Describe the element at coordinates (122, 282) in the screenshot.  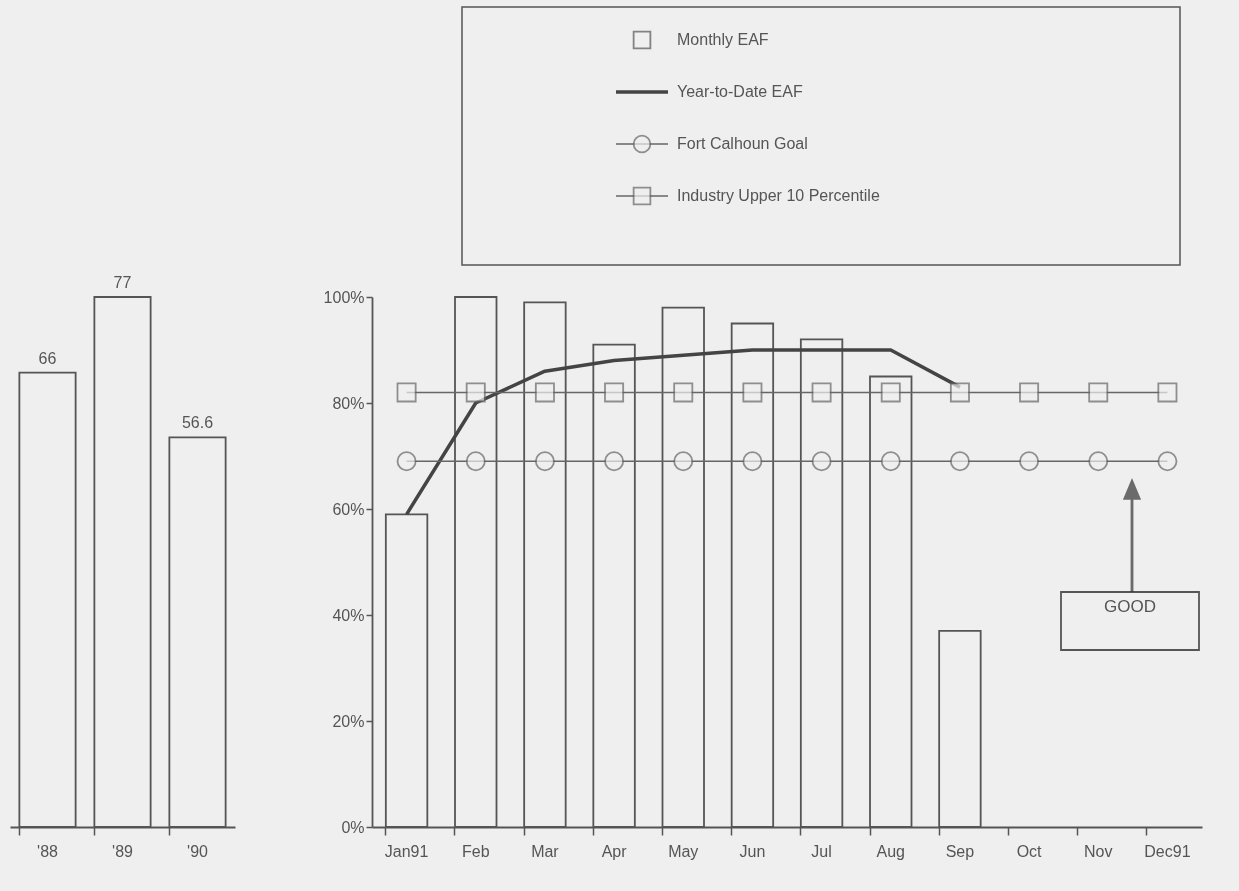
I see `data-label: 77` at that location.